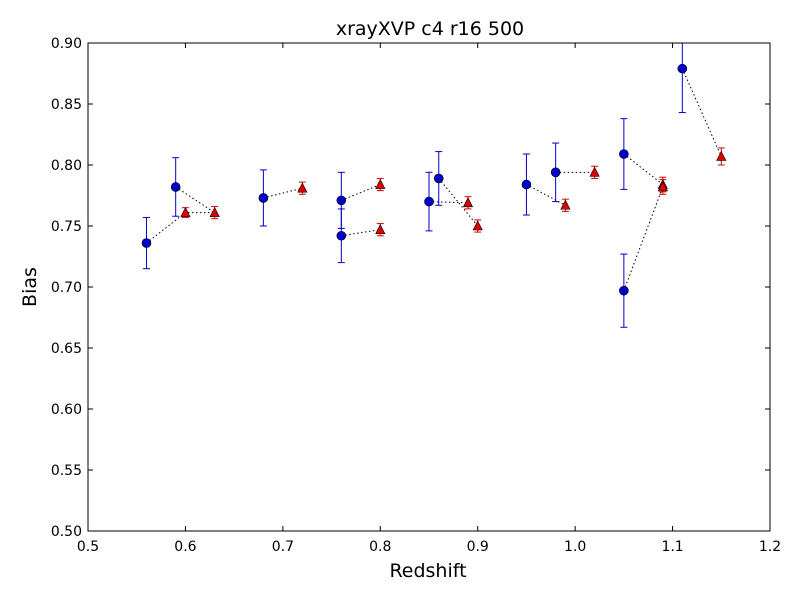  Describe the element at coordinates (427, 571) in the screenshot. I see `x-axis-label: Redshift` at that location.